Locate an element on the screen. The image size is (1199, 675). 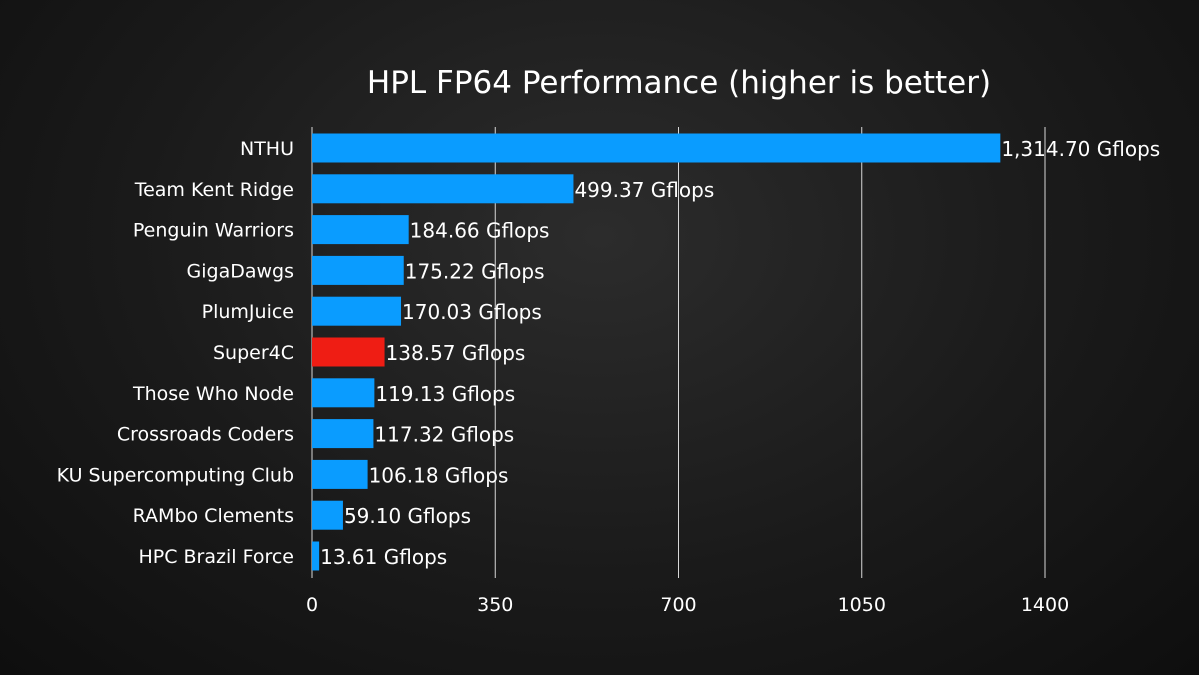
value-label: 170.03 Gflops is located at coordinates (472, 312).